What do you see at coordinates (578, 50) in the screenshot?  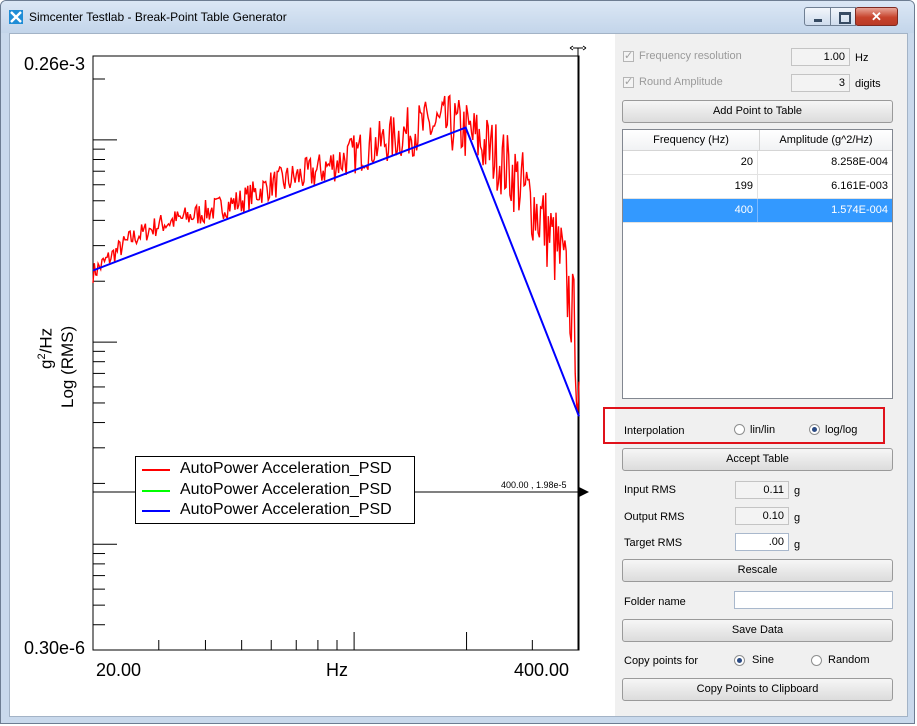 I see `cursor-drag-handle-icon` at bounding box center [578, 50].